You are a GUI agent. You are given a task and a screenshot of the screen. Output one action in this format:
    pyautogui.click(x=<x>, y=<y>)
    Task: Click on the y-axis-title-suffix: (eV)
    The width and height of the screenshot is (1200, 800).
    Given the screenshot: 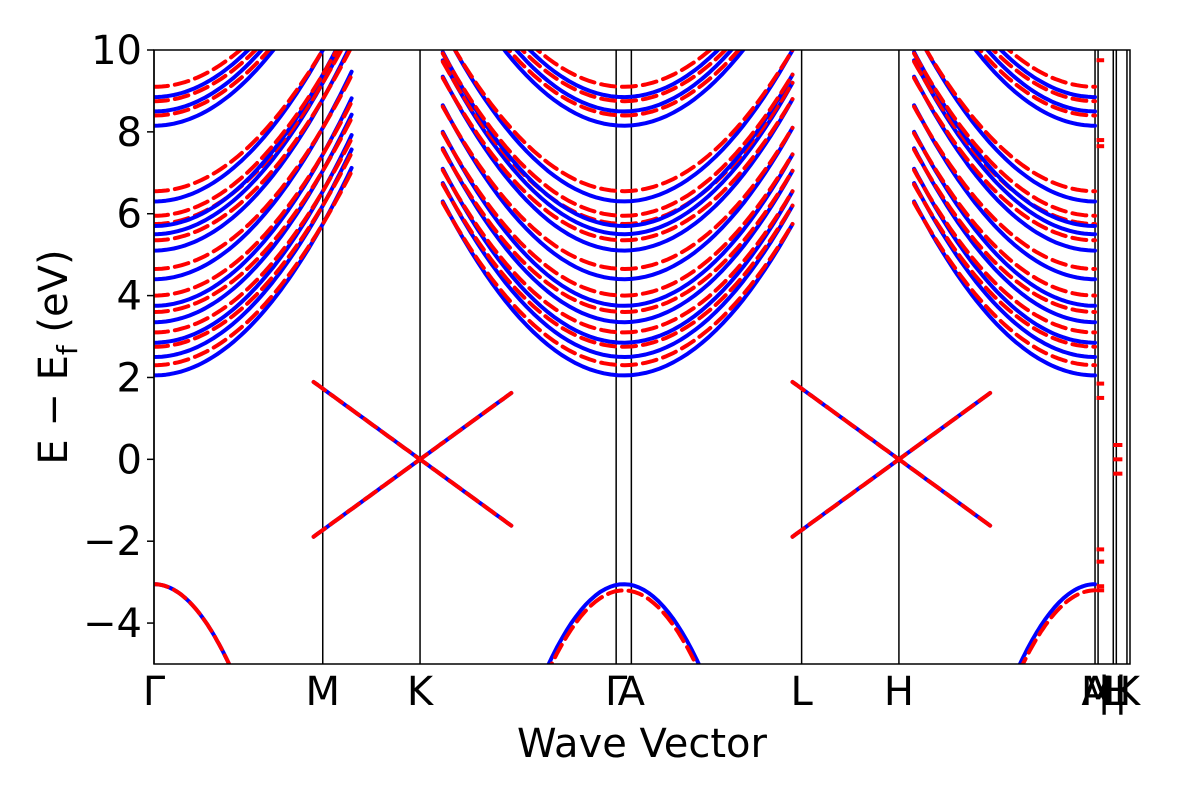 What is the action you would take?
    pyautogui.click(x=54, y=297)
    